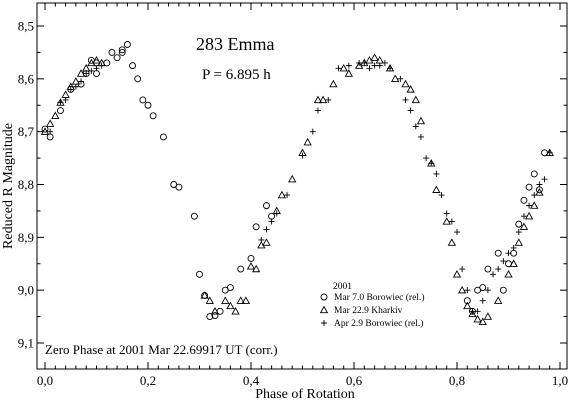 This screenshot has width=572, height=402. I want to click on x-tick-labels: 0,0 0,2 0,4 0,6 0,8 1,0, so click(302, 380).